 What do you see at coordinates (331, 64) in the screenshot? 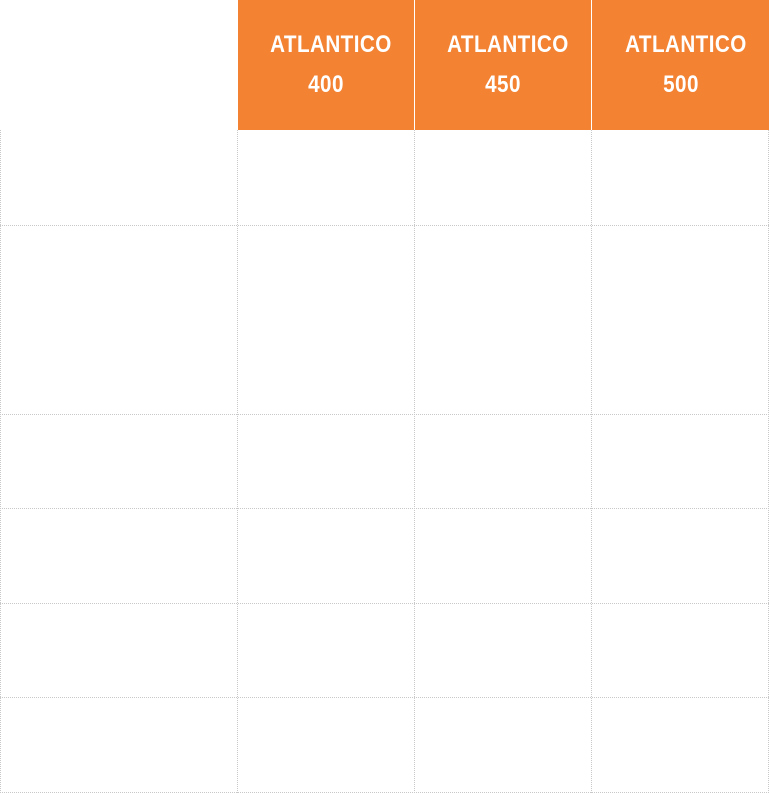
I see `header-text: ATLANTICO 400` at bounding box center [331, 64].